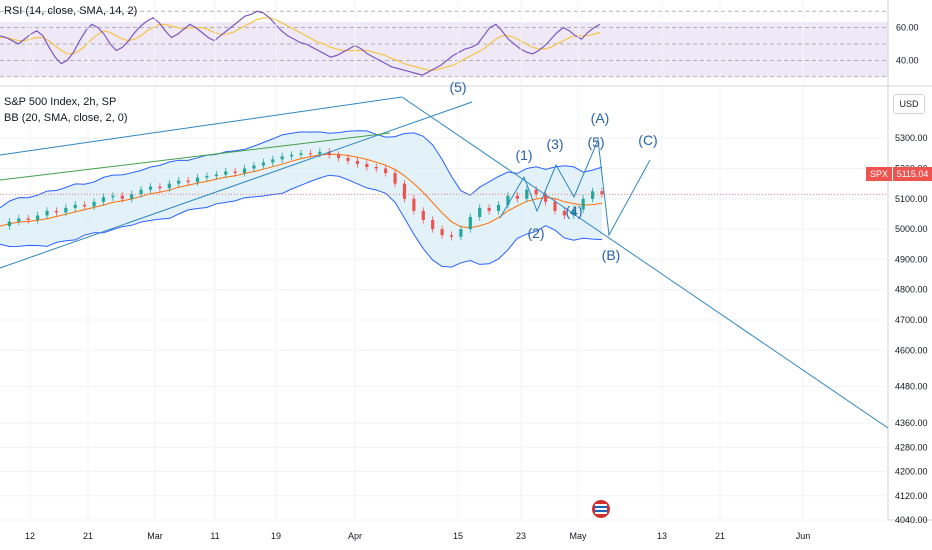  What do you see at coordinates (521, 536) in the screenshot?
I see `time-tick-label: 23` at bounding box center [521, 536].